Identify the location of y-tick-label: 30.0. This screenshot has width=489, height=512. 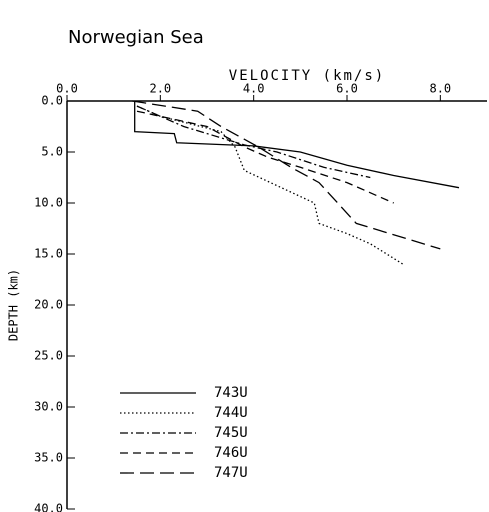
(48, 407).